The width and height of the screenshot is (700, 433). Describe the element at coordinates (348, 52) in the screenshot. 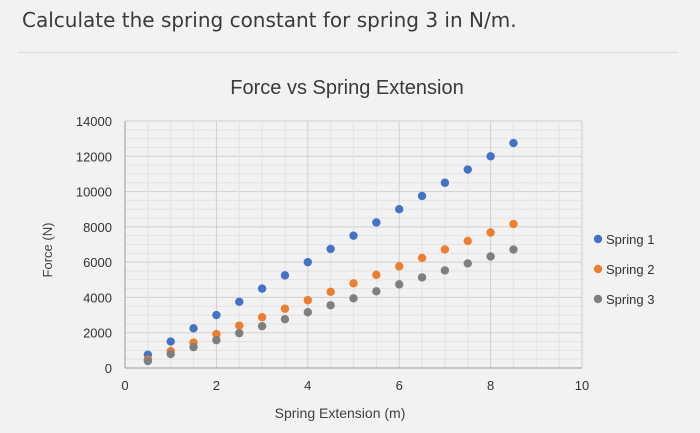

I see `divider` at that location.